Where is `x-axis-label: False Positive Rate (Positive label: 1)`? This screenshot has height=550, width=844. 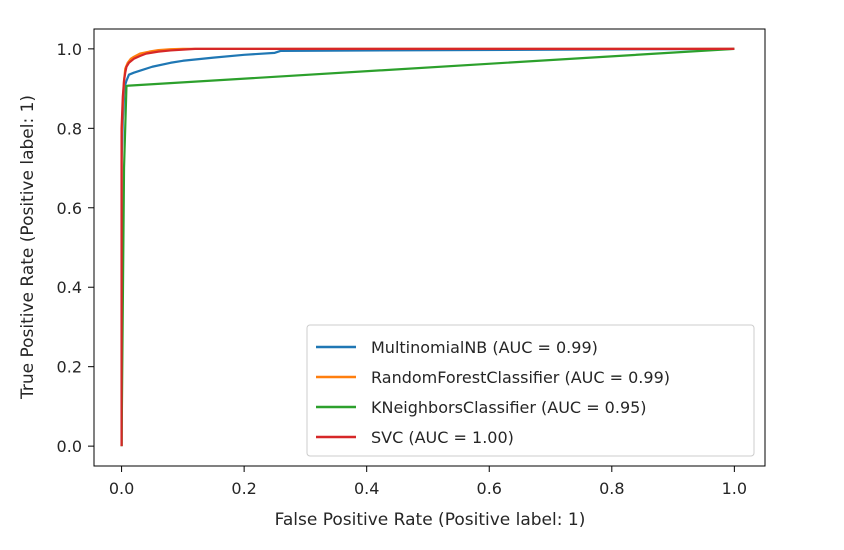 x-axis-label: False Positive Rate (Positive label: 1) is located at coordinates (430, 520).